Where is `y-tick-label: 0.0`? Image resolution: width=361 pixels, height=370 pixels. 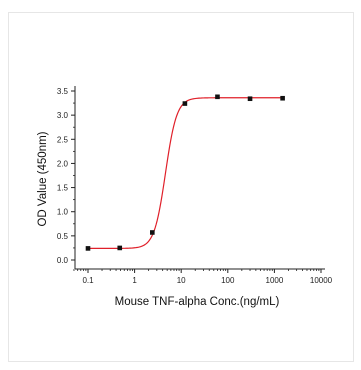 y-tick-label: 0.0 is located at coordinates (63, 260).